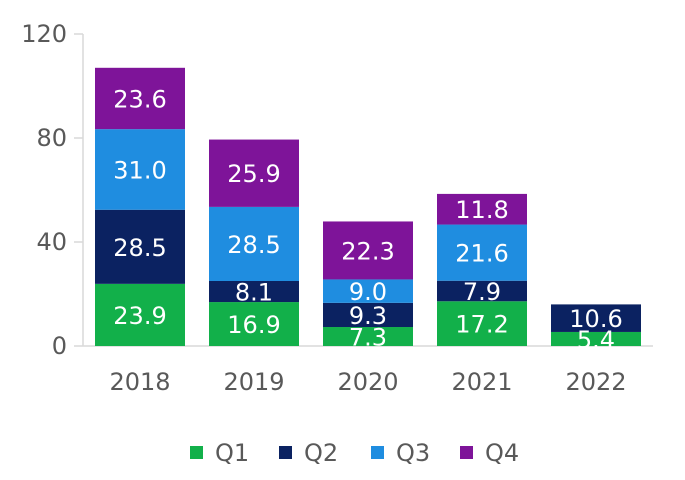  I want to click on legend-swatch-q1, so click(196, 452).